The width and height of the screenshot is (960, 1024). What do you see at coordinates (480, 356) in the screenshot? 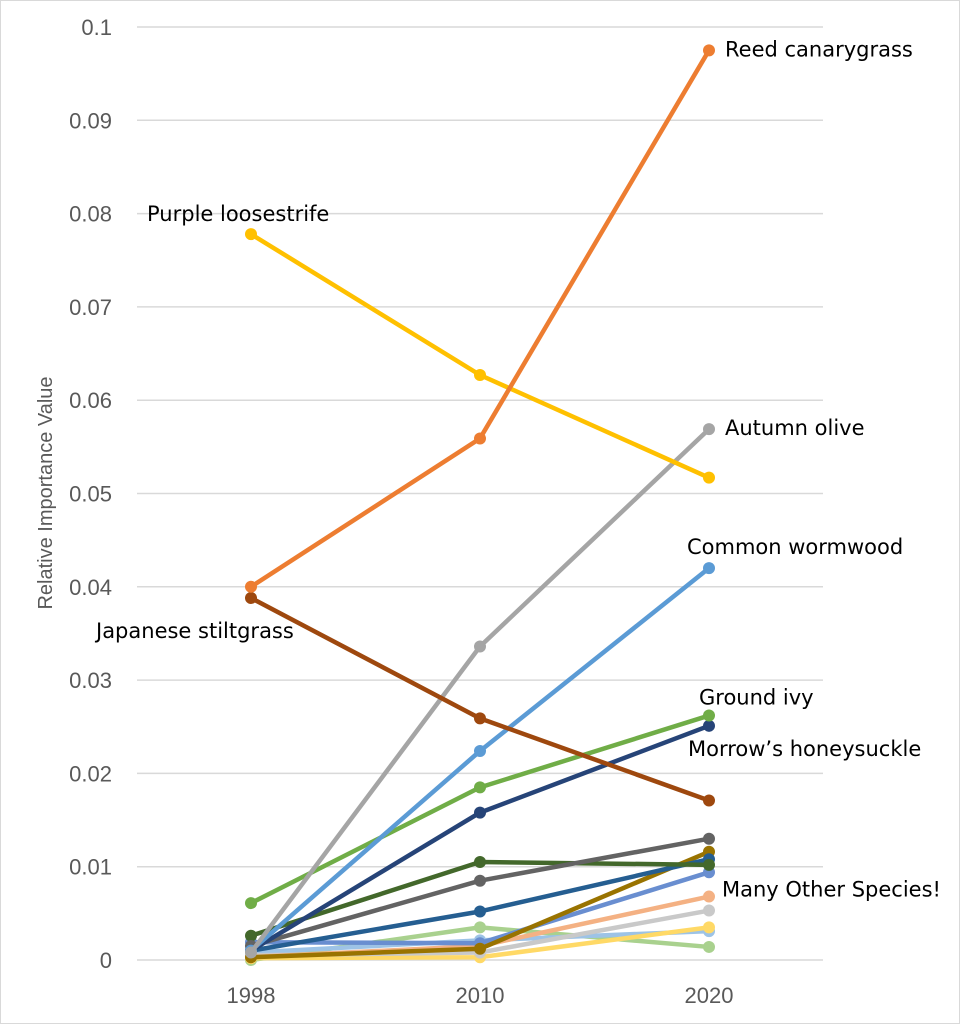
I see `series-purple-loosestrife` at bounding box center [480, 356].